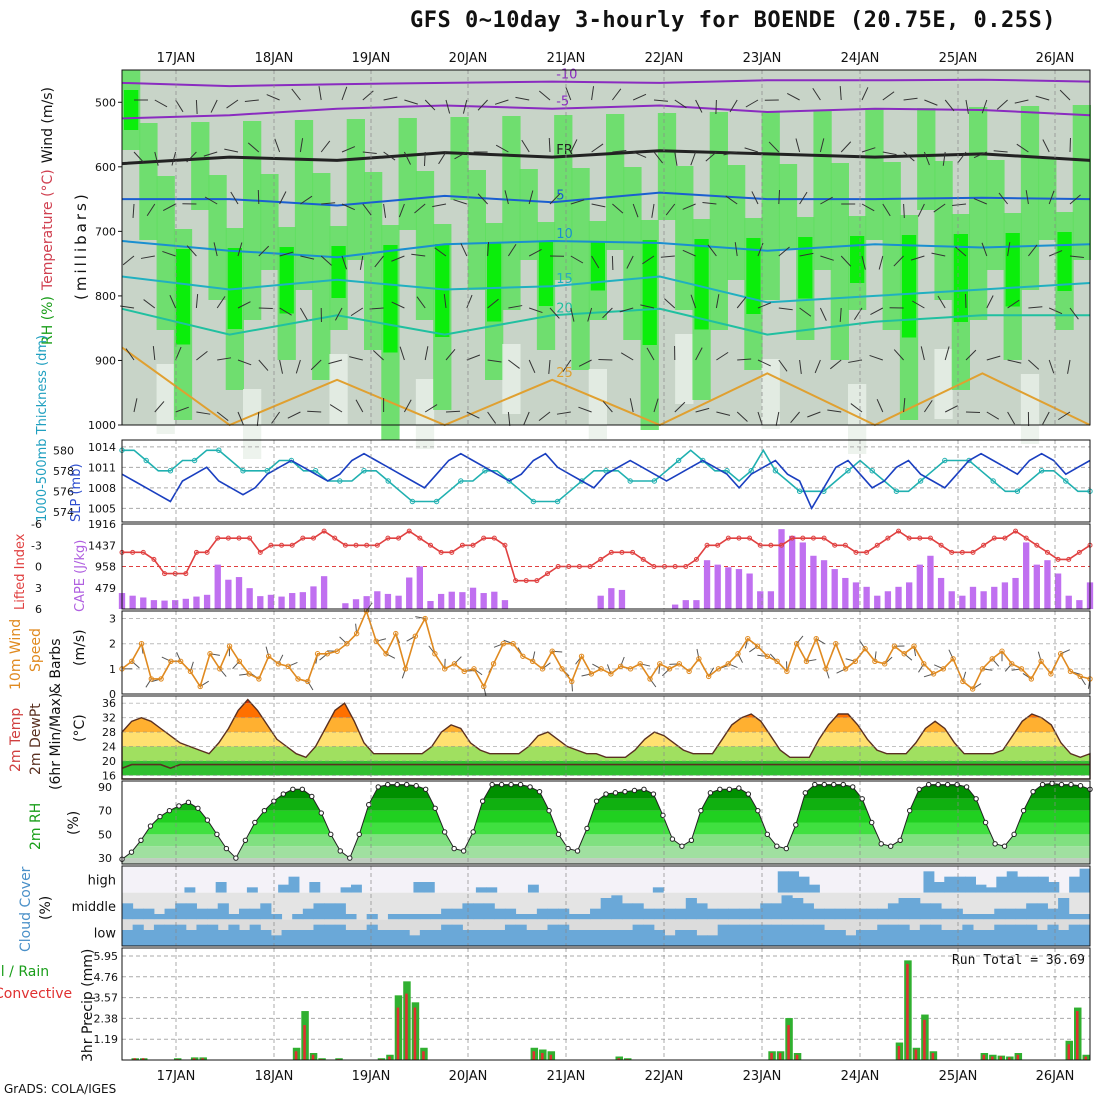 This screenshot has width=1100, height=1100. What do you see at coordinates (36, 739) in the screenshot?
I see `temp-ylabel-2: 2m DewPt` at bounding box center [36, 739].